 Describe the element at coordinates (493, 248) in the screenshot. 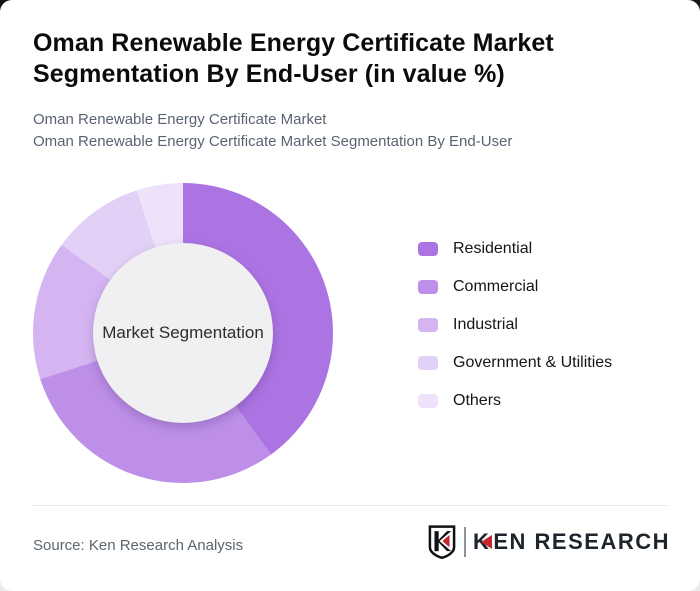

I see `legend-label: Residential` at that location.